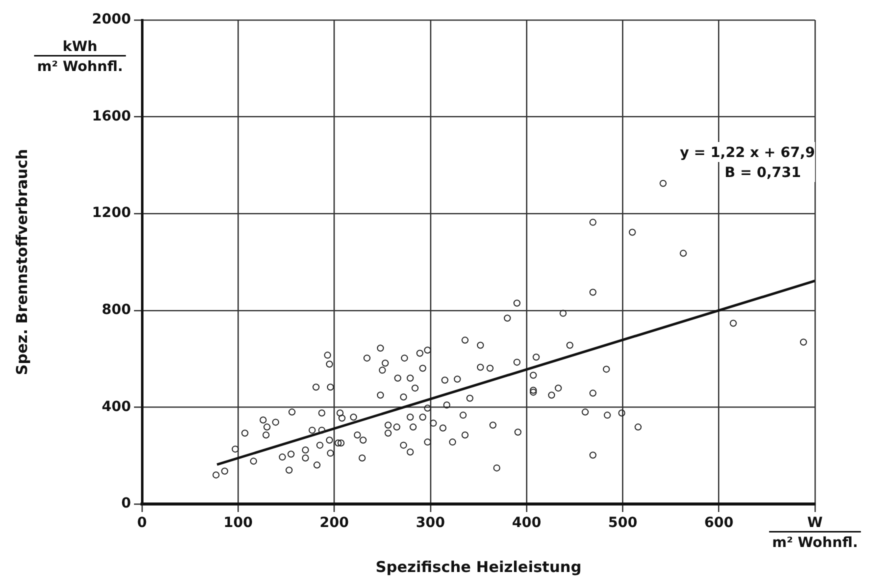  Describe the element at coordinates (623, 523) in the screenshot. I see `x-tick-label: 500` at that location.